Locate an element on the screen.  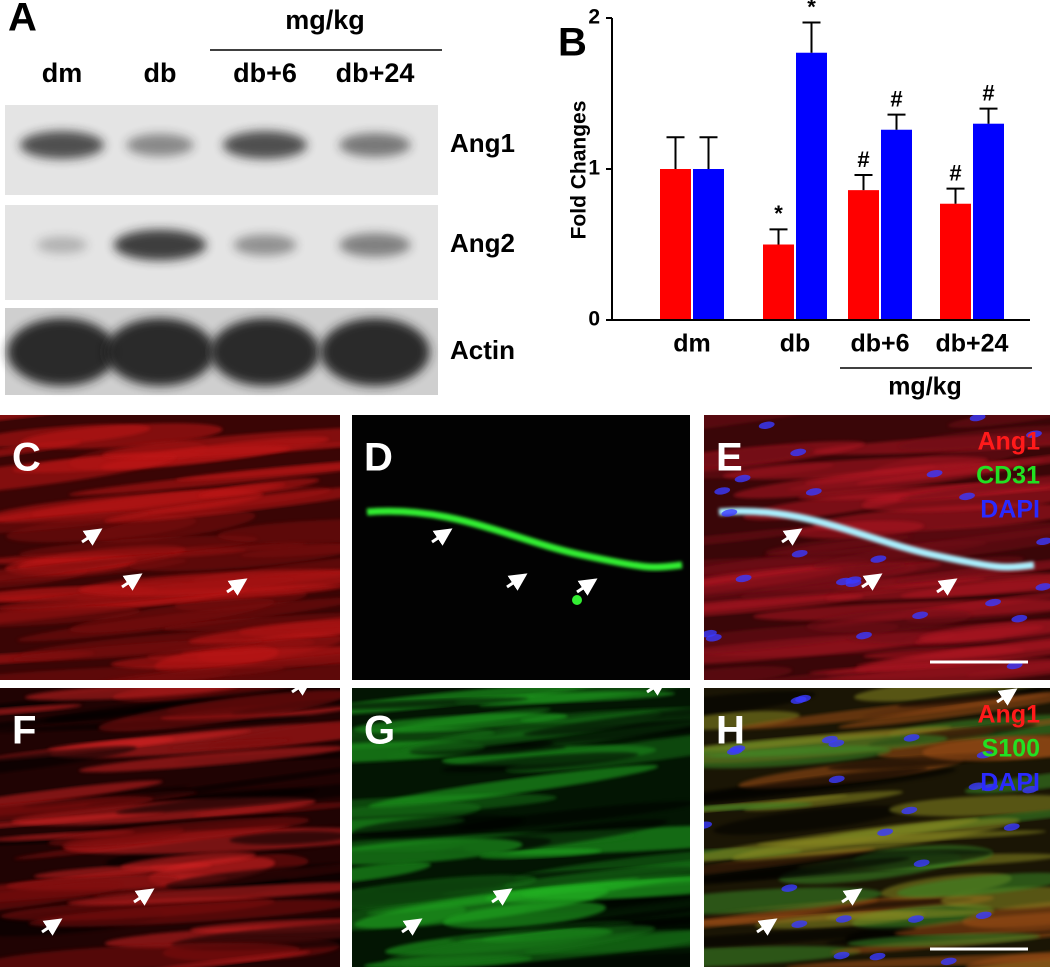
micrograph: E Ang1 CD31 DAPI is located at coordinates (877, 547).